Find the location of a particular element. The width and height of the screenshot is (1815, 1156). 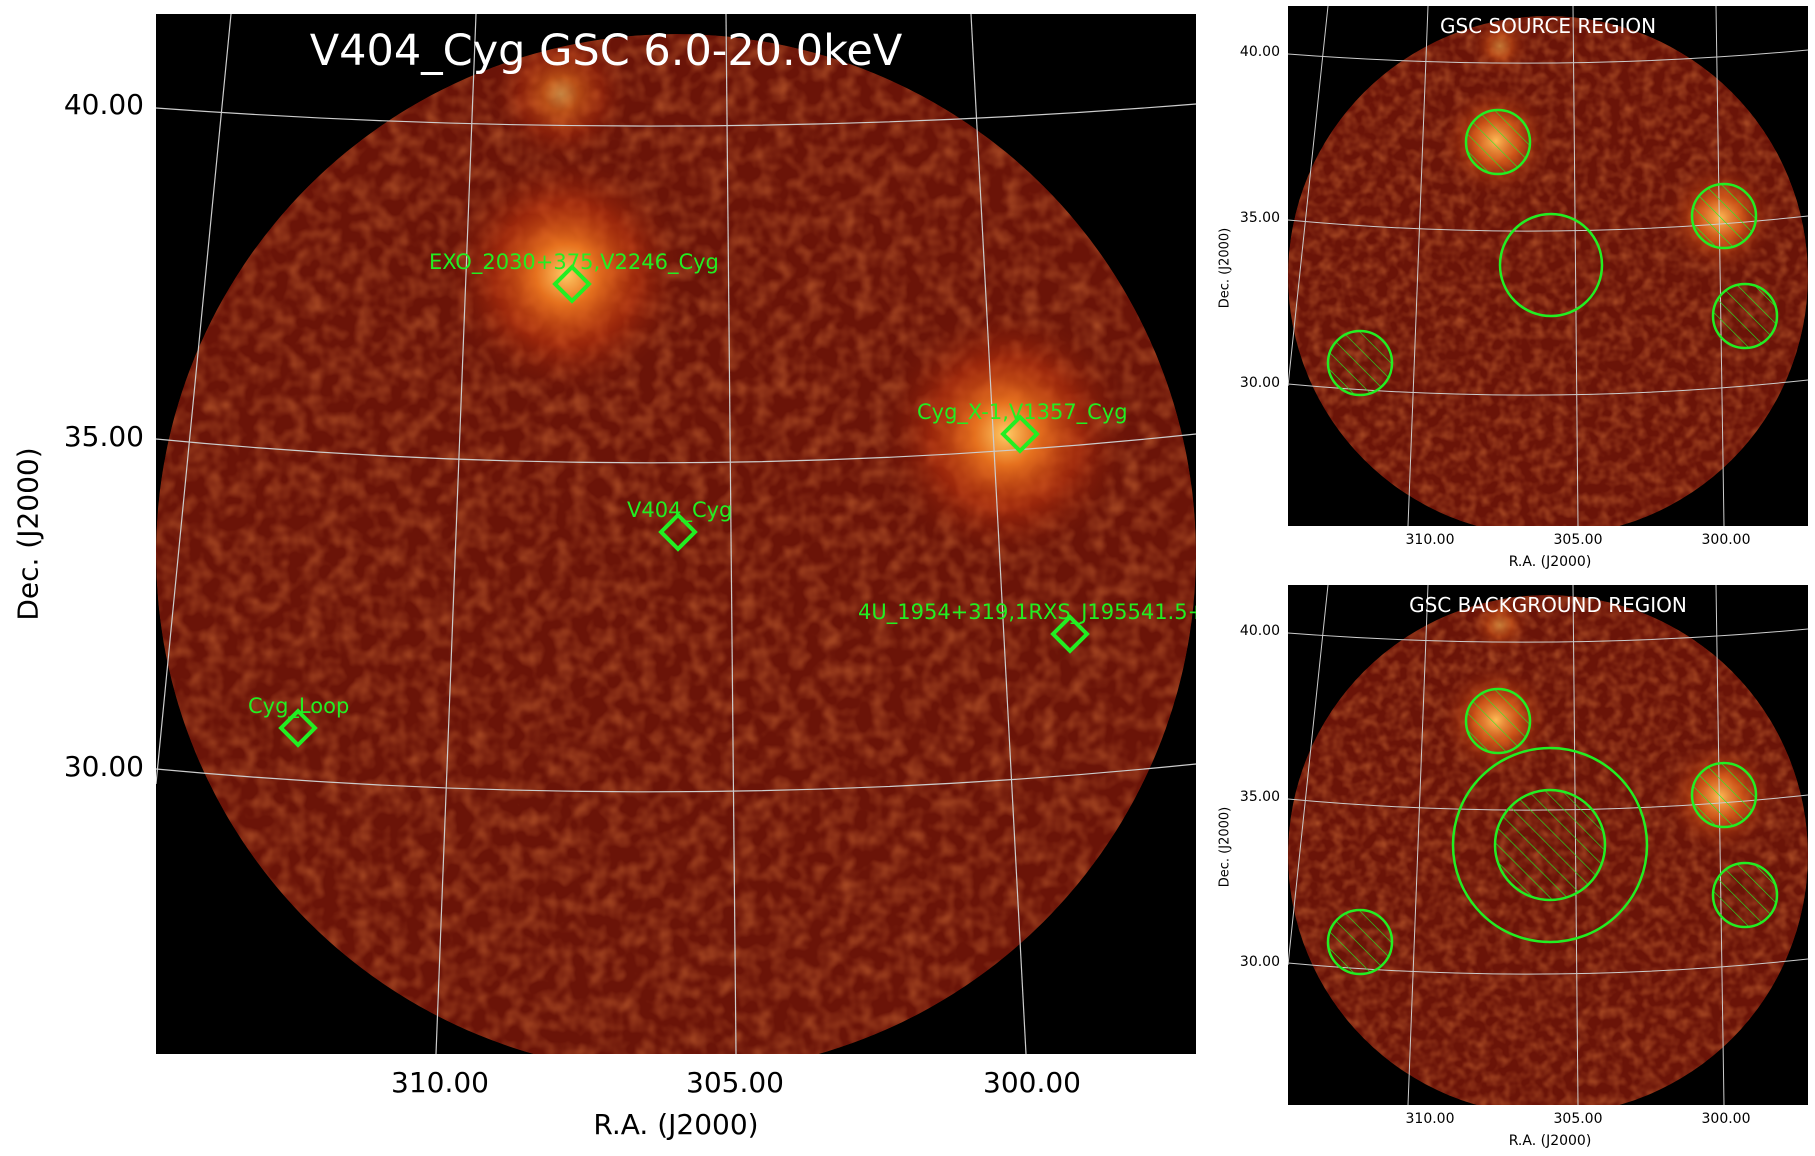

main-xlabel: R.A. (J2000) is located at coordinates (676, 1124).